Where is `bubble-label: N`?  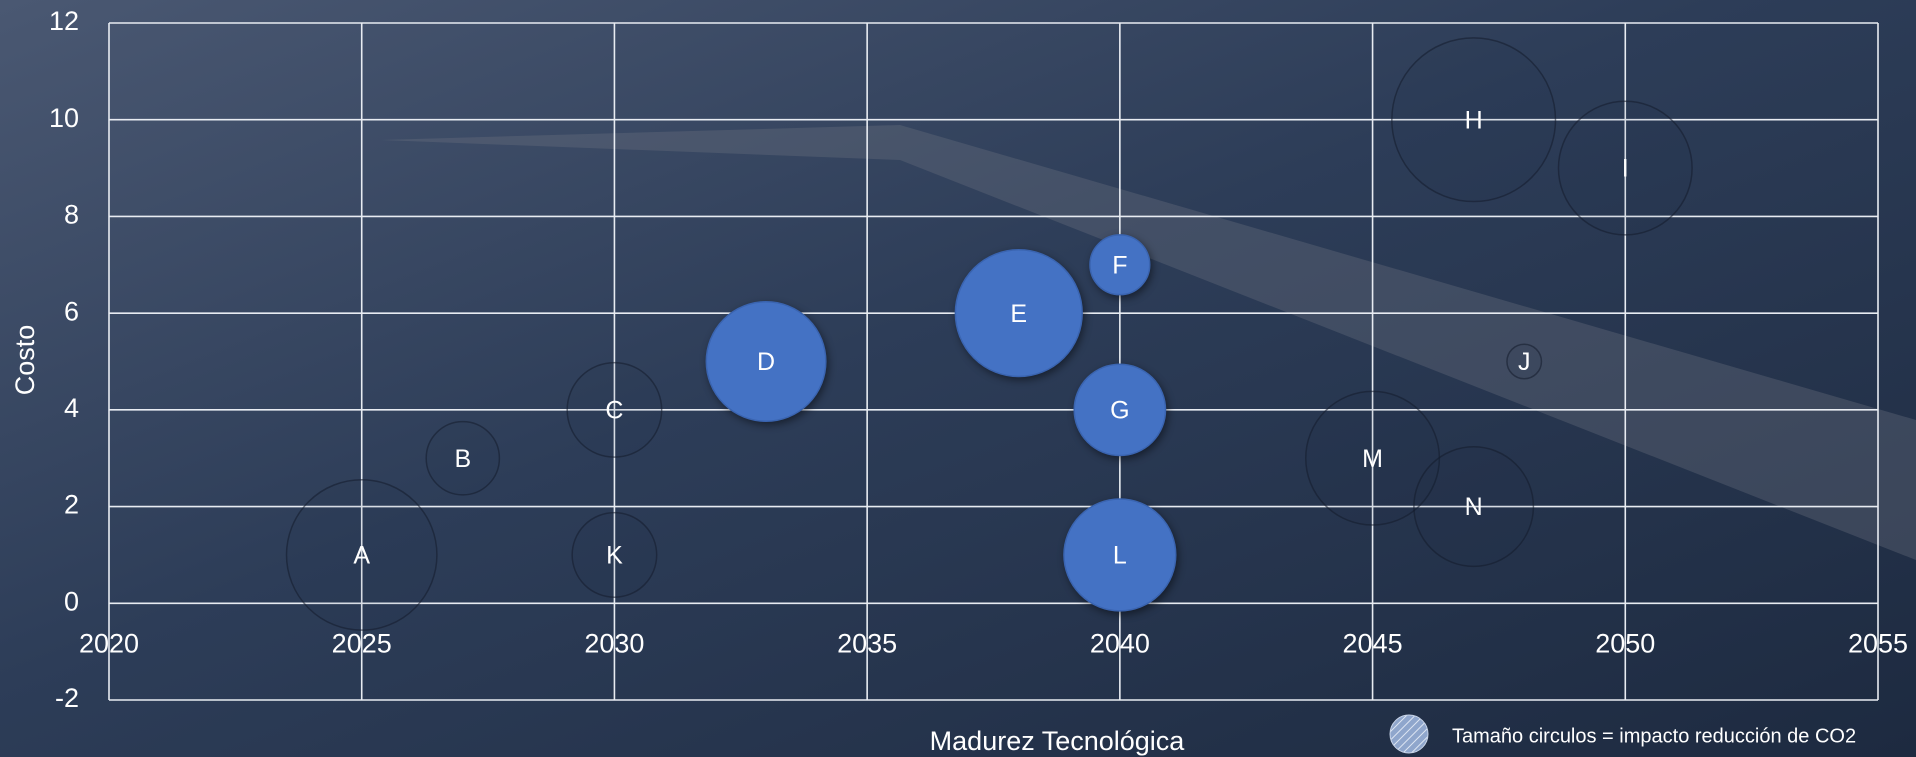 bubble-label: N is located at coordinates (1474, 507).